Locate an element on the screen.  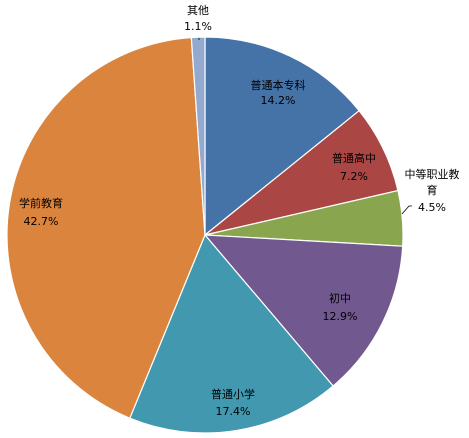
slice-other is located at coordinates (198, 136).